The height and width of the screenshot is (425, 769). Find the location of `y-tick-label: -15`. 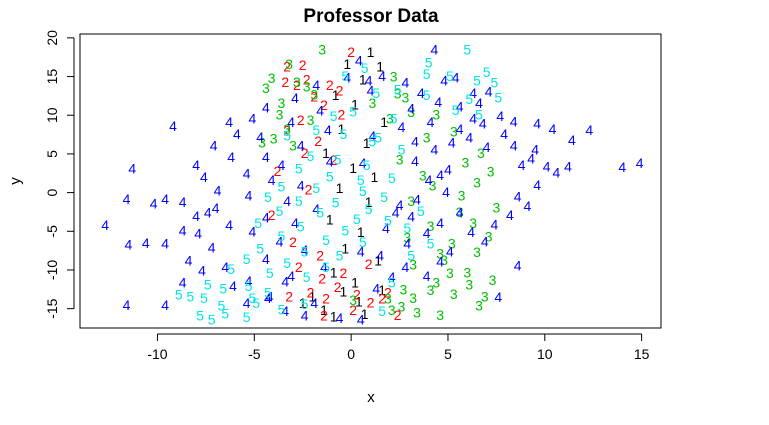

y-tick-label: -15 is located at coordinates (52, 308).